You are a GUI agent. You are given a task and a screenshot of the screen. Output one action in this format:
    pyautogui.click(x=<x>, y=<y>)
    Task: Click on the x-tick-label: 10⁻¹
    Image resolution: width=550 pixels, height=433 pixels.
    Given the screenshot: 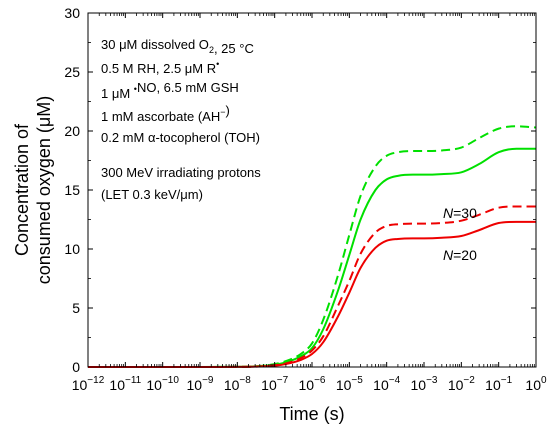 What is the action you would take?
    pyautogui.click(x=498, y=384)
    